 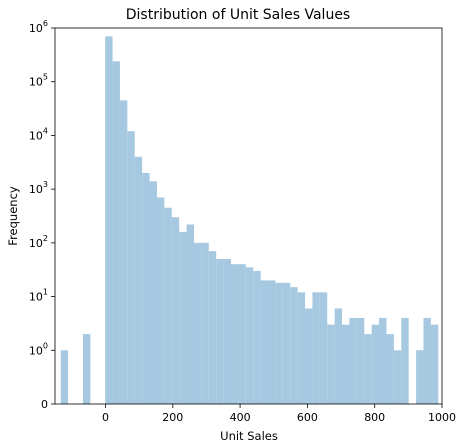 I want to click on x-tick-label: 200, so click(x=172, y=417).